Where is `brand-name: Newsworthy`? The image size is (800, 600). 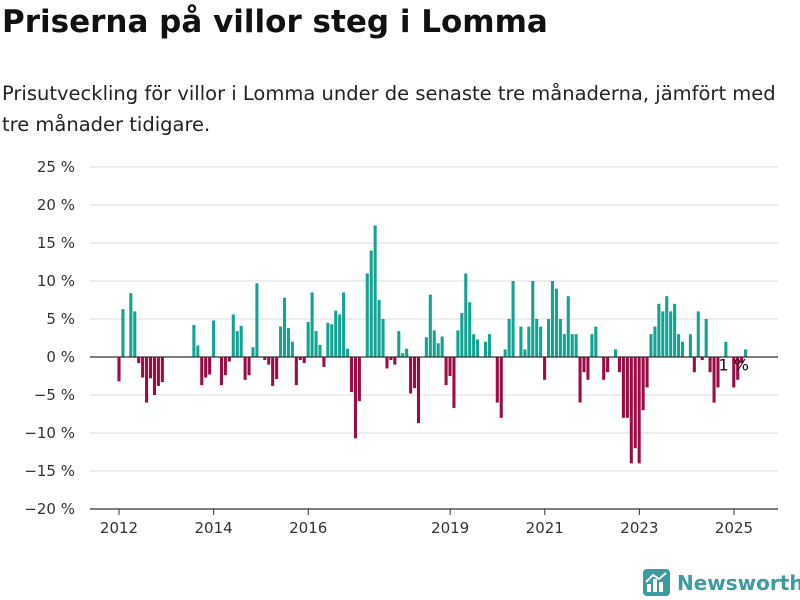 brand-name: Newsworthy is located at coordinates (738, 582).